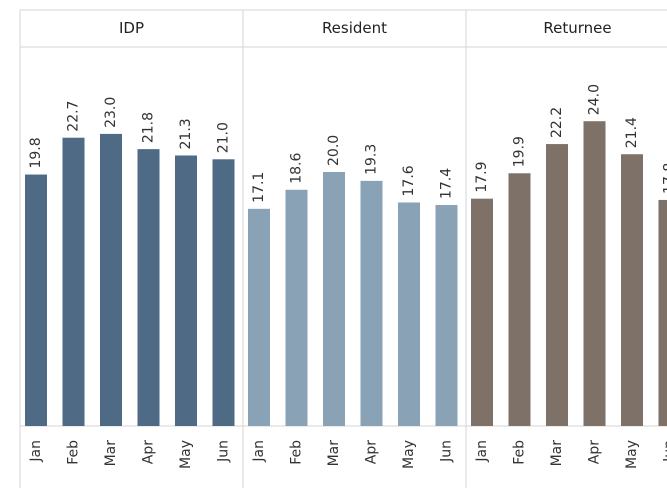 This screenshot has height=488, width=667. Describe the element at coordinates (632, 132) in the screenshot. I see `value-label: 21.4` at that location.